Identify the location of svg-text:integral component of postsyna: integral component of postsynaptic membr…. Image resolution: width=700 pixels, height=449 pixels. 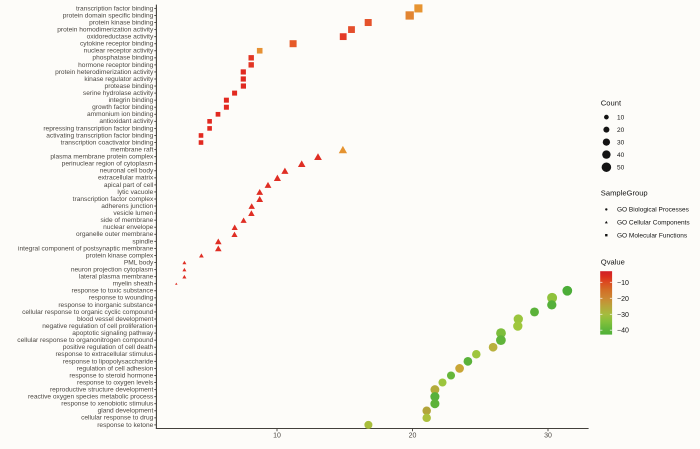
(86, 248).